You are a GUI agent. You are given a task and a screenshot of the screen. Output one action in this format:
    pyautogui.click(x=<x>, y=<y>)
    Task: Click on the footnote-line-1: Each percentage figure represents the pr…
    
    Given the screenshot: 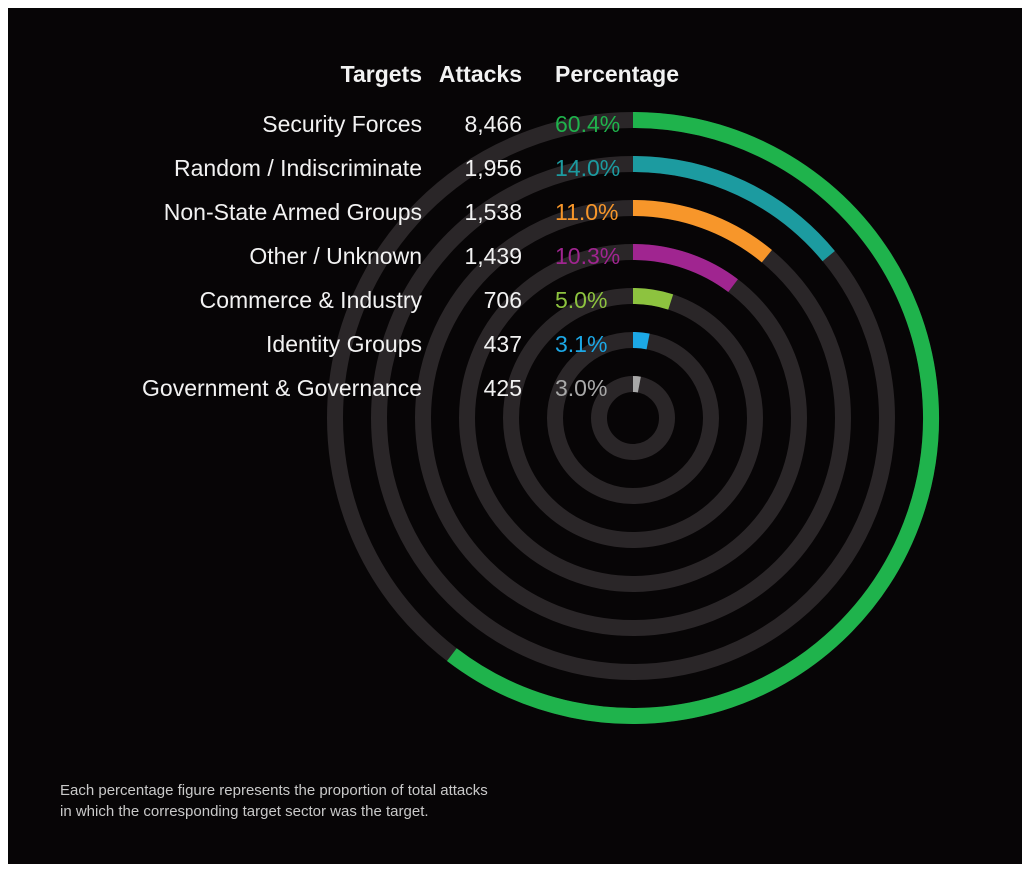 What is the action you would take?
    pyautogui.click(x=274, y=790)
    